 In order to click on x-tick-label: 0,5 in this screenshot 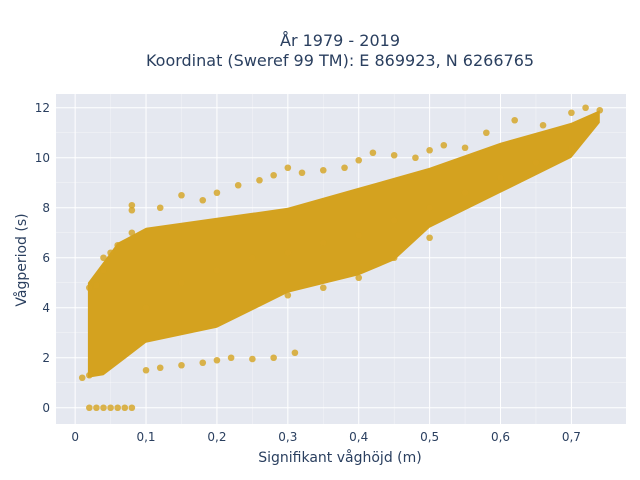, I will do `click(429, 437)`.